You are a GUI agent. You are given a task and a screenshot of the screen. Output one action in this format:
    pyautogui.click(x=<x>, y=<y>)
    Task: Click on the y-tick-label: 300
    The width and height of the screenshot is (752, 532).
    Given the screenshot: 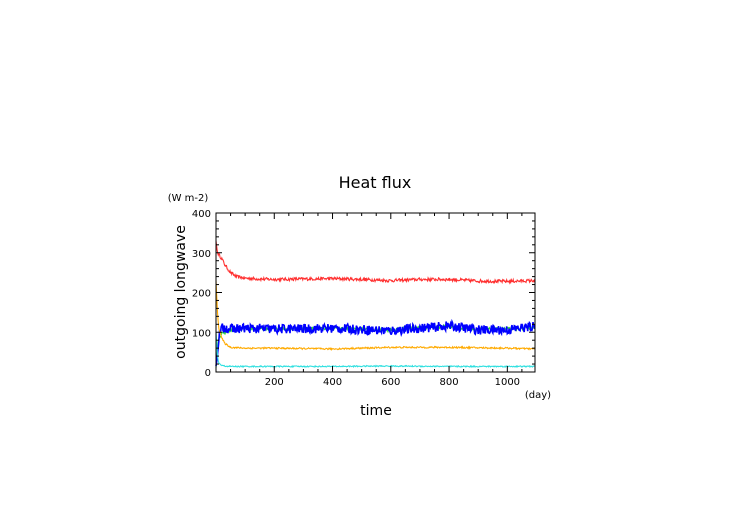 What is the action you would take?
    pyautogui.click(x=201, y=254)
    